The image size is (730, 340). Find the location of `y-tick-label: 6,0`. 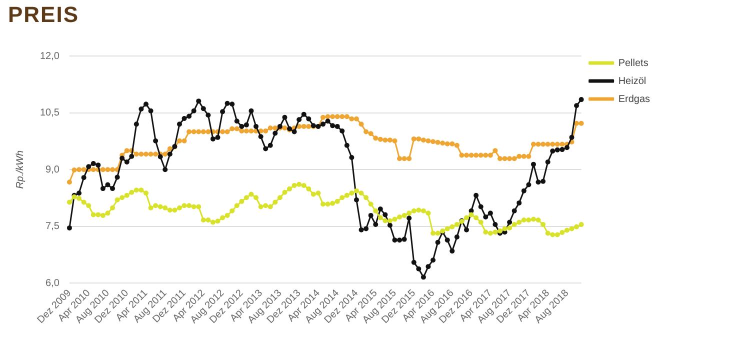

y-tick-label: 6,0 is located at coordinates (53, 283).